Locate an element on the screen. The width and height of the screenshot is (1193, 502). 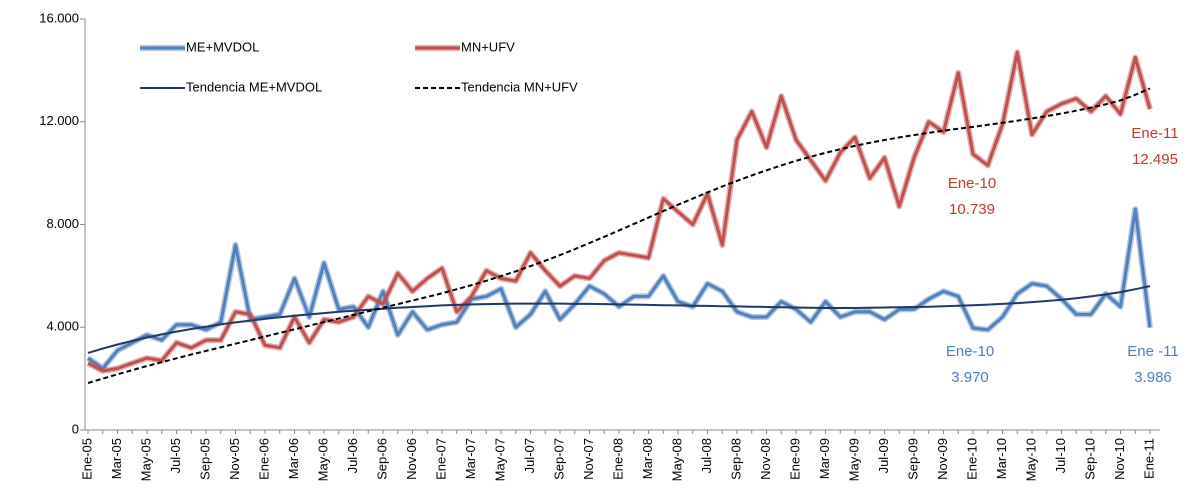
y-tick-label: 16.000 is located at coordinates (59, 17).